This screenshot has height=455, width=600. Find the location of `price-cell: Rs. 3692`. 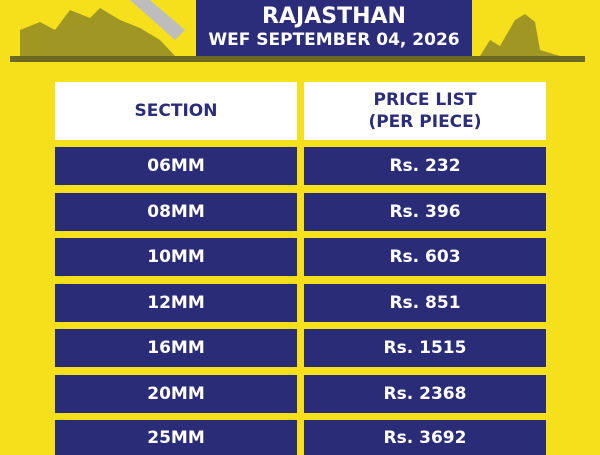

price-cell: Rs. 3692 is located at coordinates (425, 437).